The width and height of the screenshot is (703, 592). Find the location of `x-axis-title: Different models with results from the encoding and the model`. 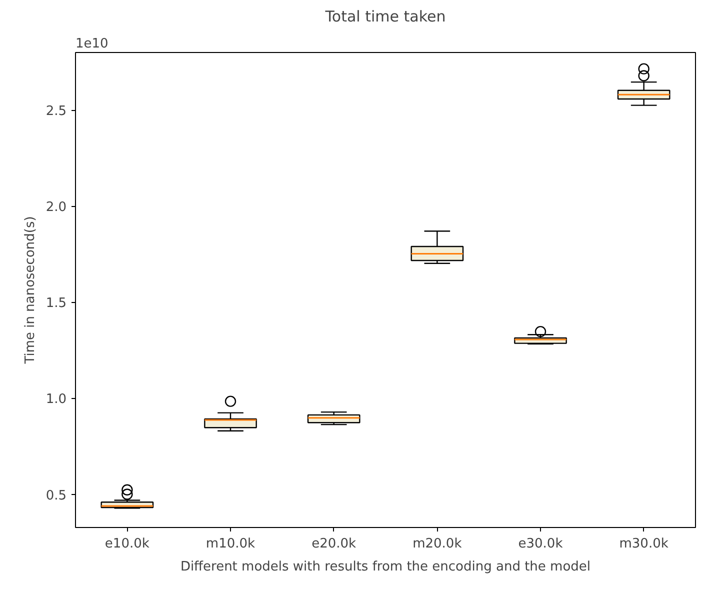

x-axis-title: Different models with results from the encoding and the model is located at coordinates (385, 567).